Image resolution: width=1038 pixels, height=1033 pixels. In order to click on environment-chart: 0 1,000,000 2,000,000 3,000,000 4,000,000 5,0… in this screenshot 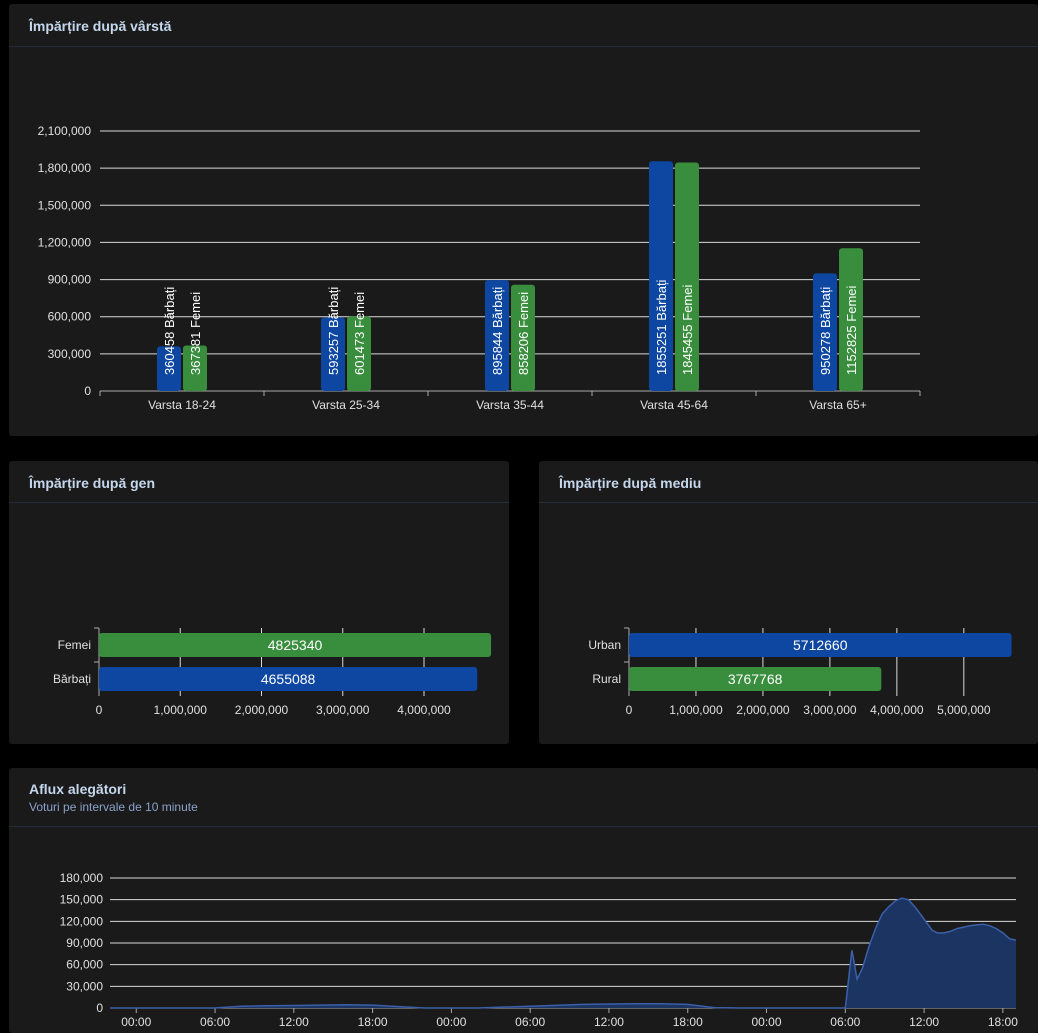, I will do `click(800, 672)`.